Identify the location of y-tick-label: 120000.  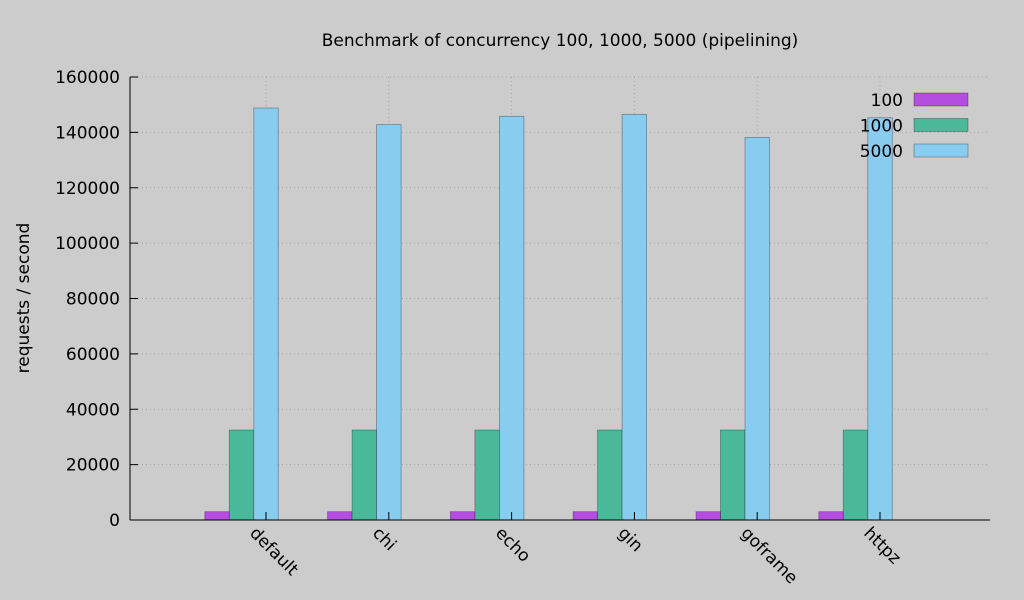
(87, 189).